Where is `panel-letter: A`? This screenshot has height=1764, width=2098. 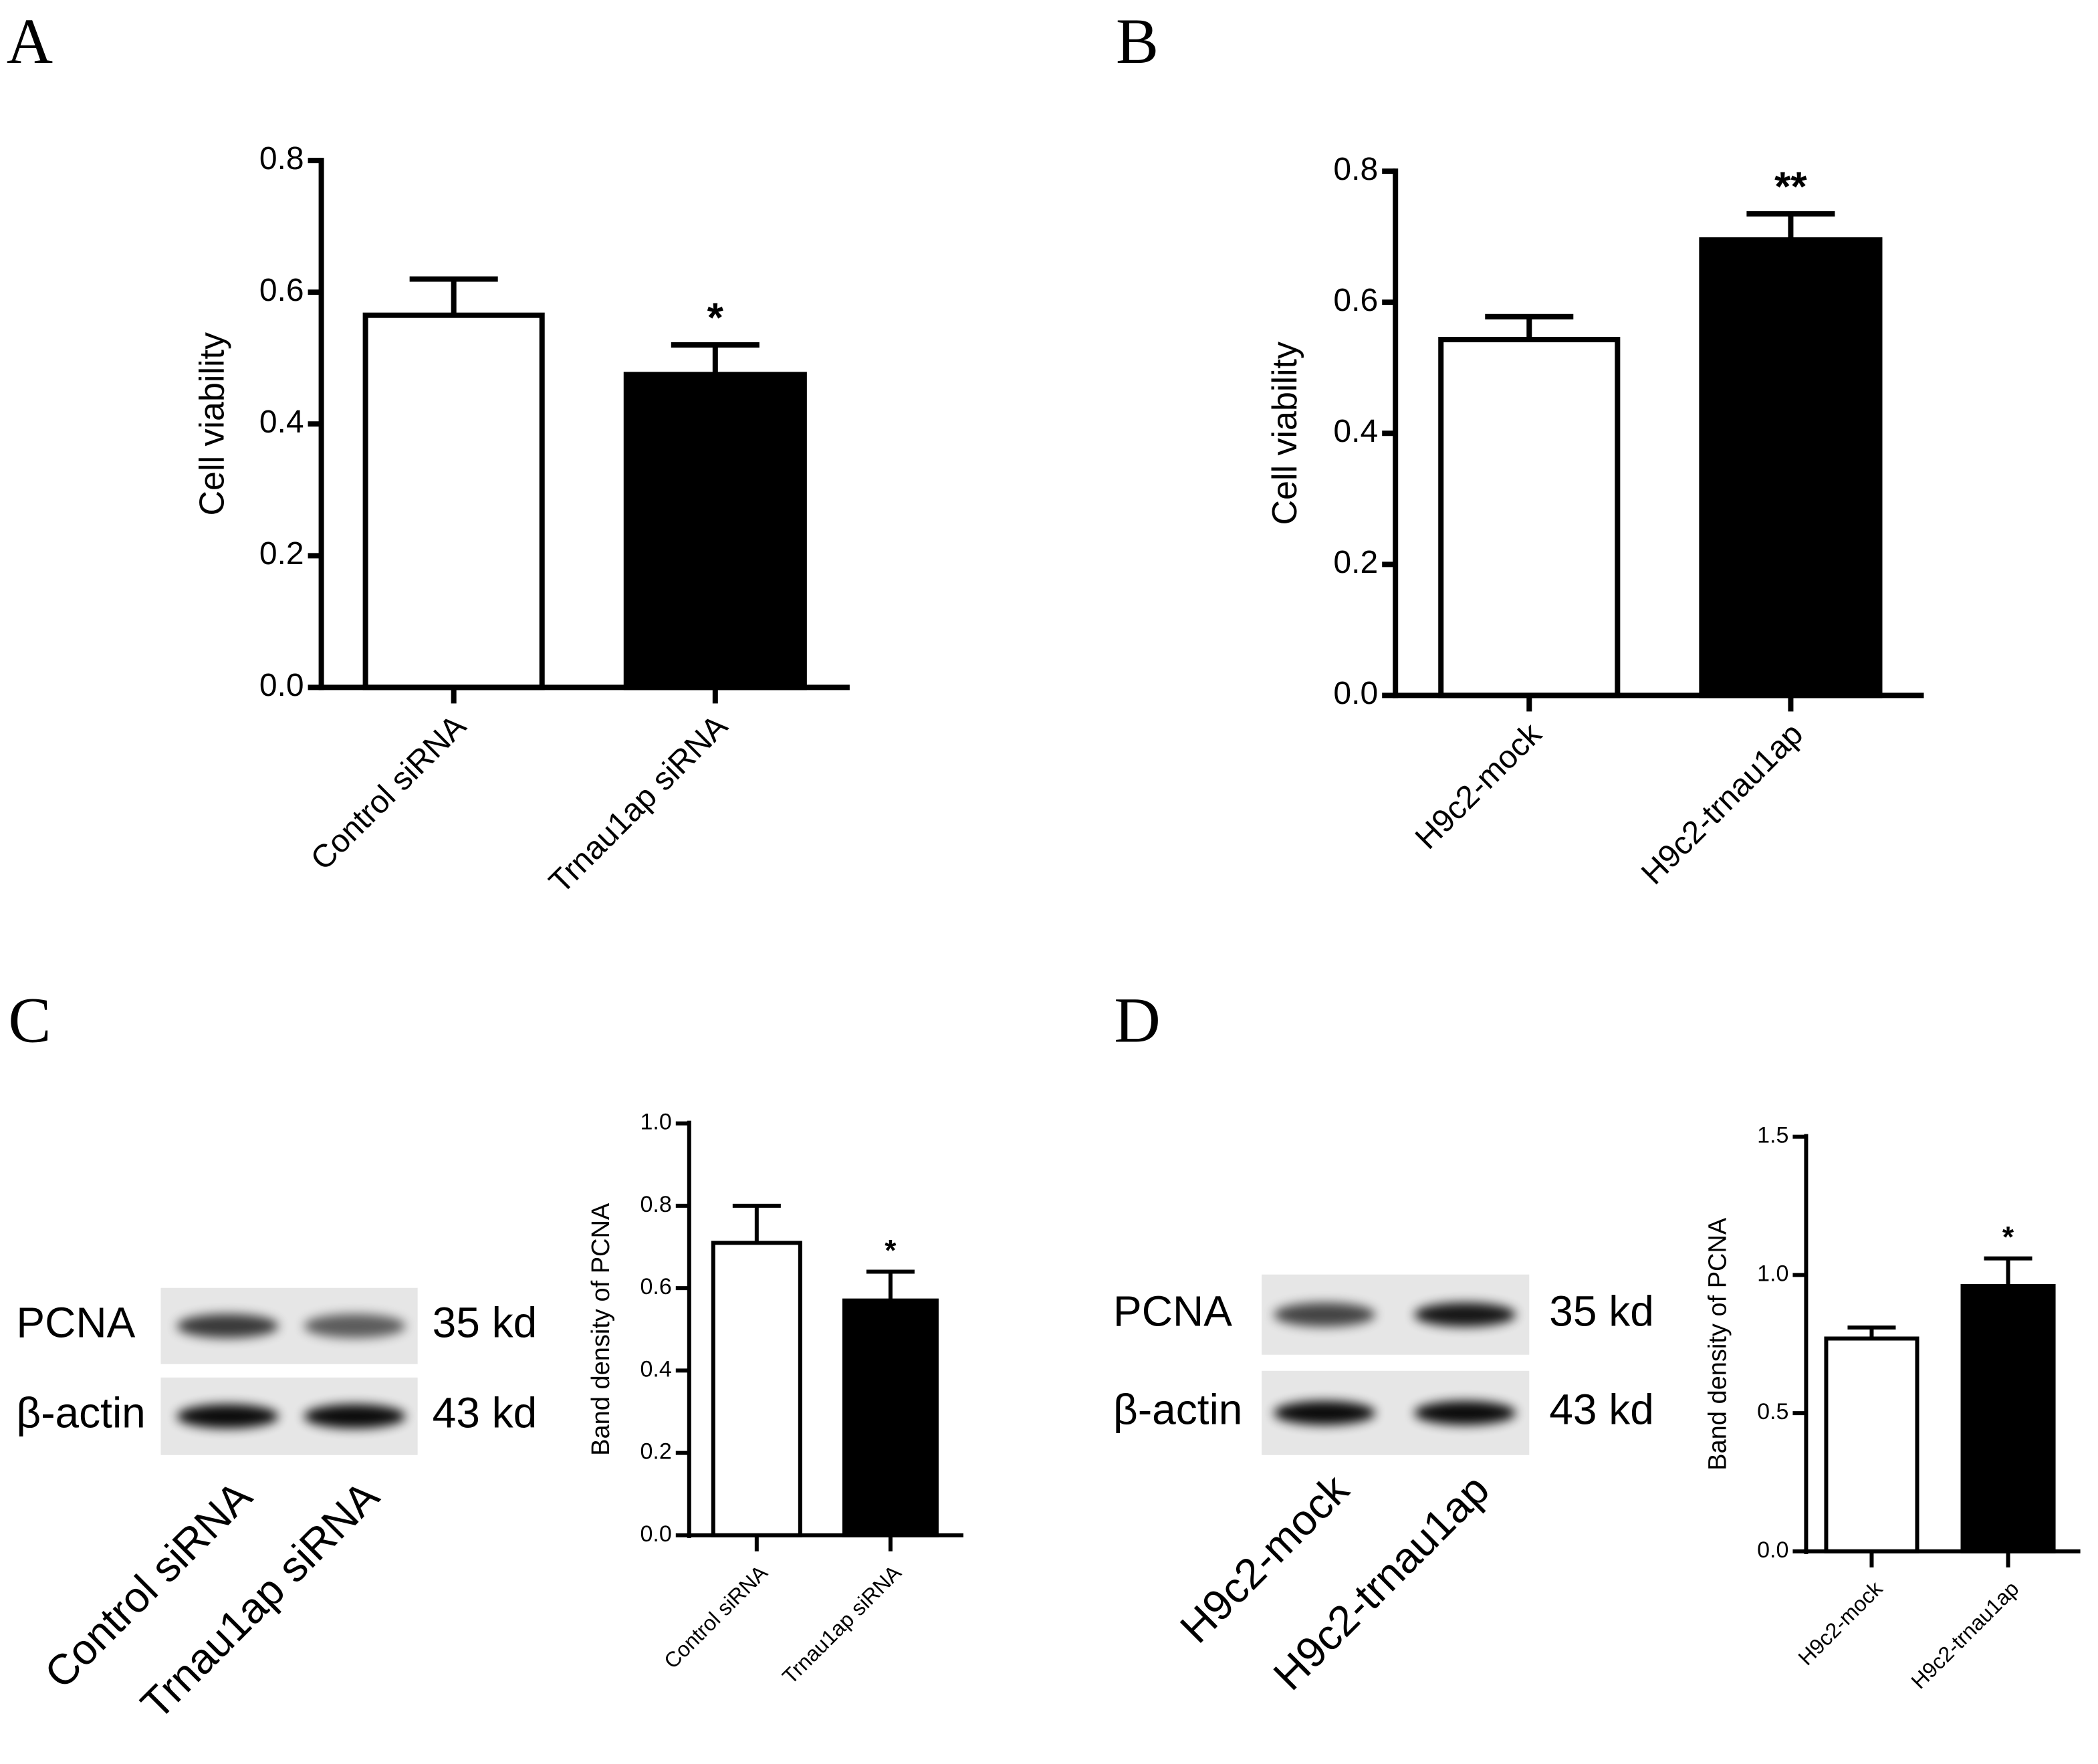 panel-letter: A is located at coordinates (30, 41).